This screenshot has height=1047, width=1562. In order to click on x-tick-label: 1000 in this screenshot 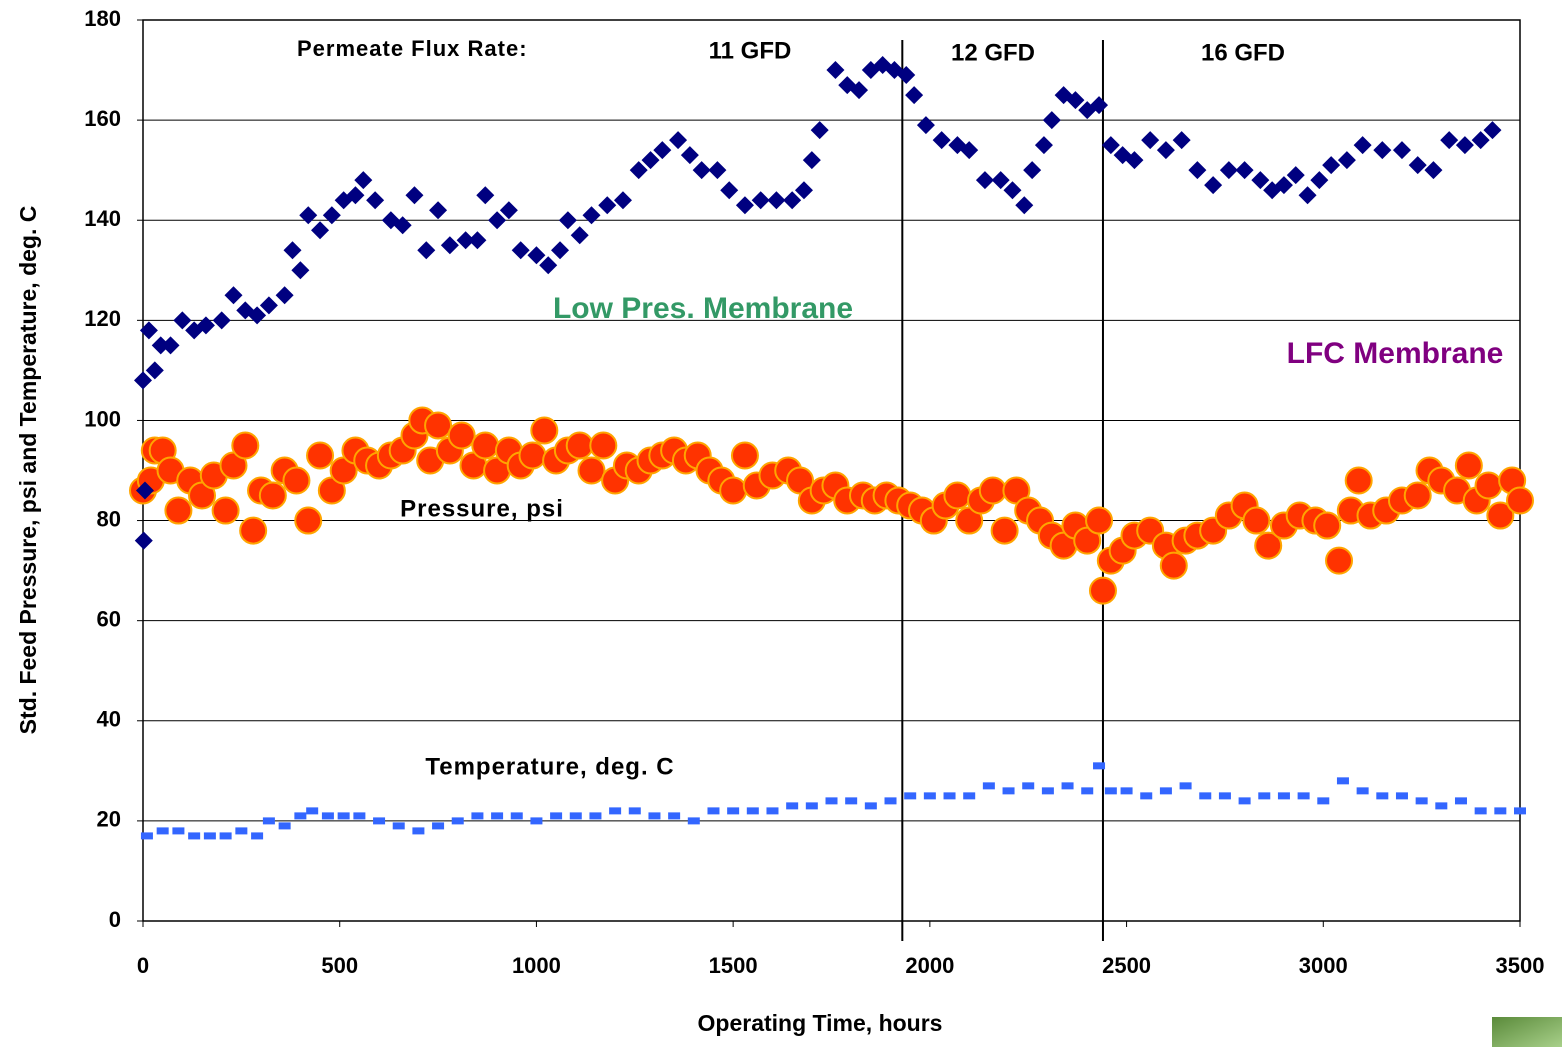, I will do `click(536, 965)`.